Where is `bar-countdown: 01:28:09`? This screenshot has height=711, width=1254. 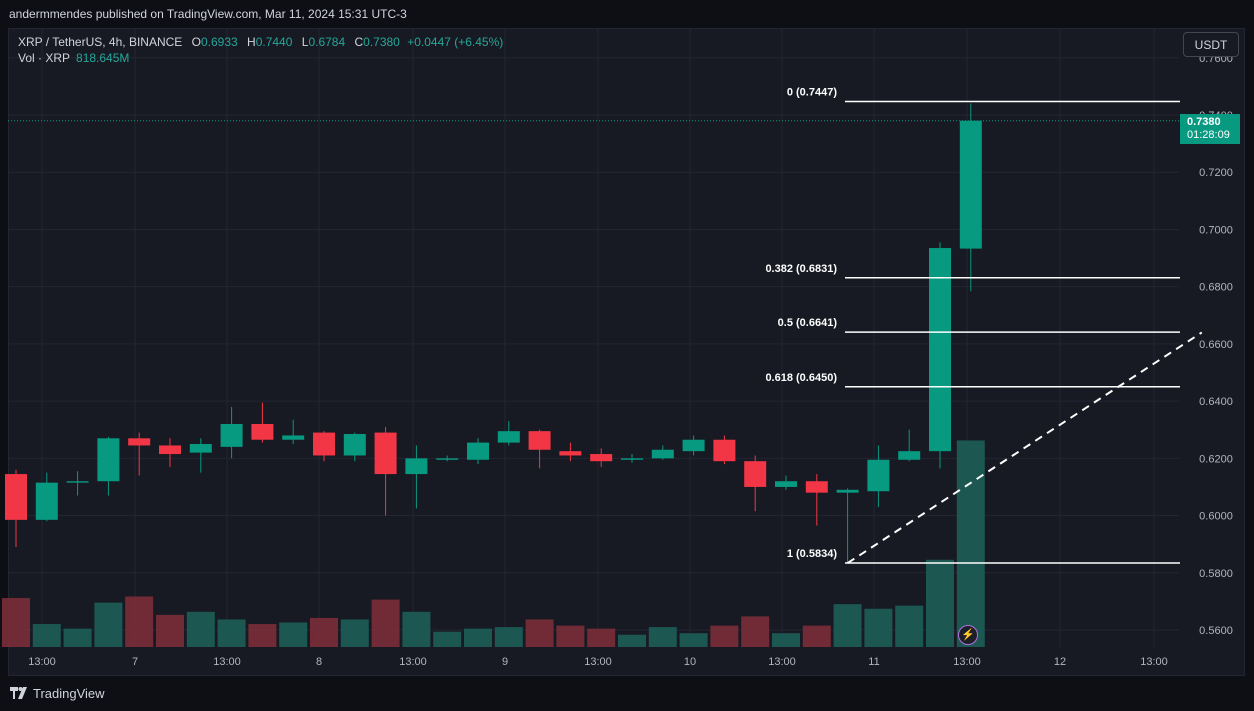 bar-countdown: 01:28:09 is located at coordinates (1208, 135).